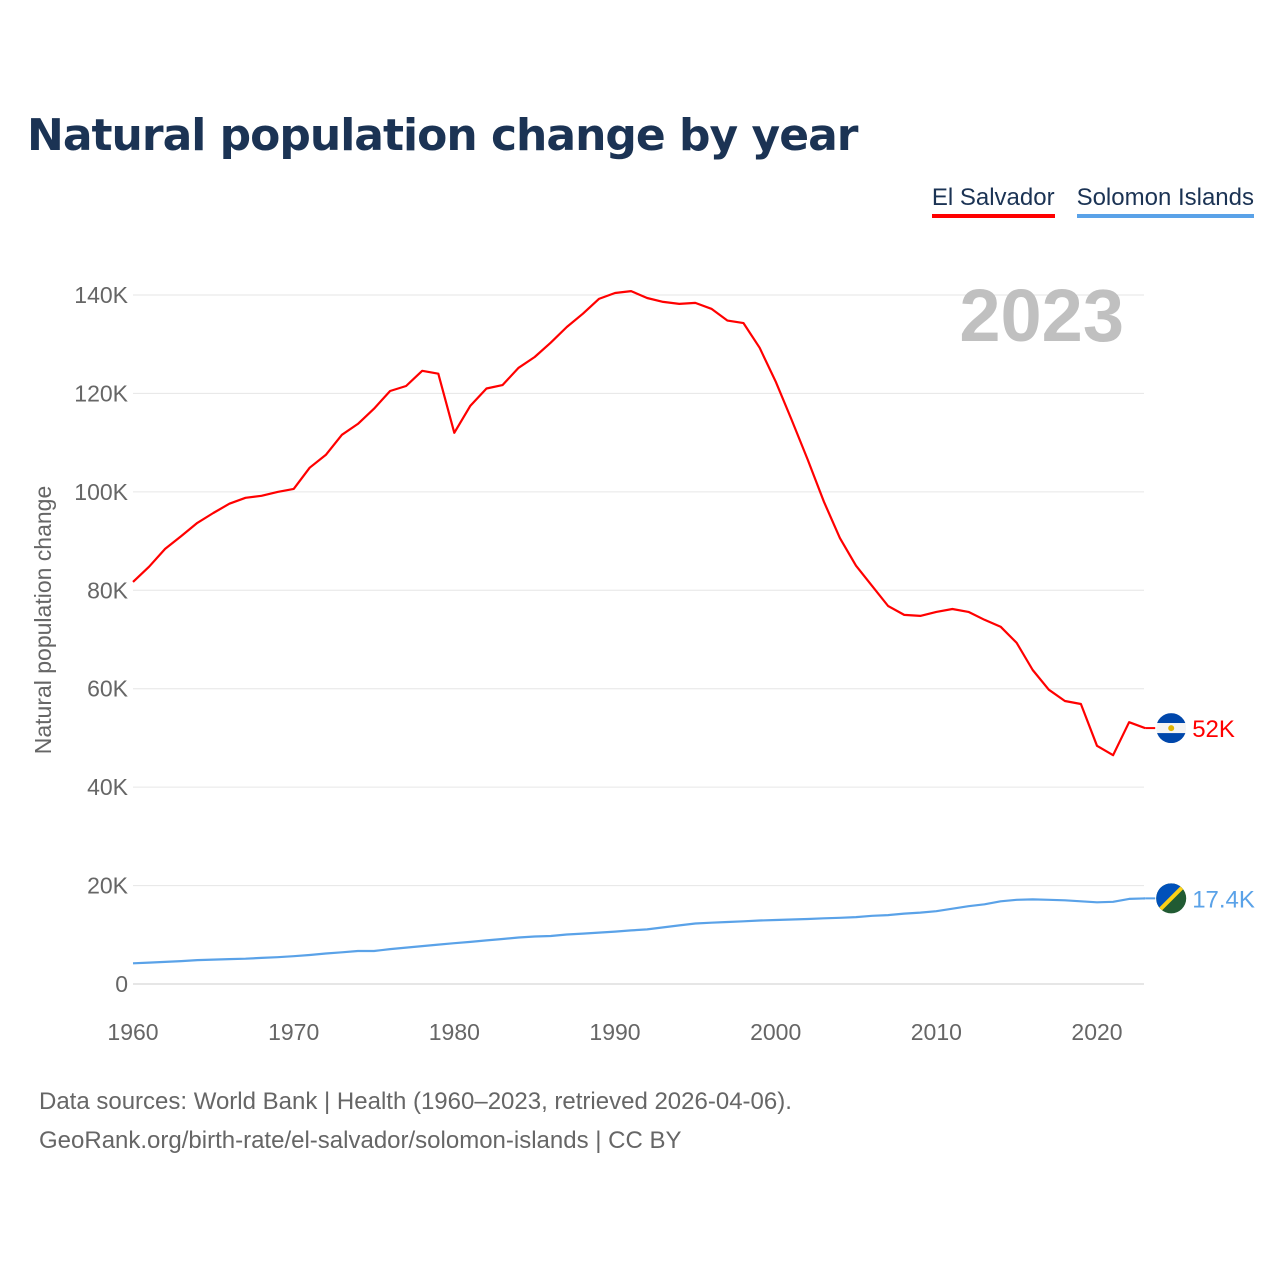 The height and width of the screenshot is (1280, 1280). I want to click on solomon-islands-flag-icon, so click(1171, 898).